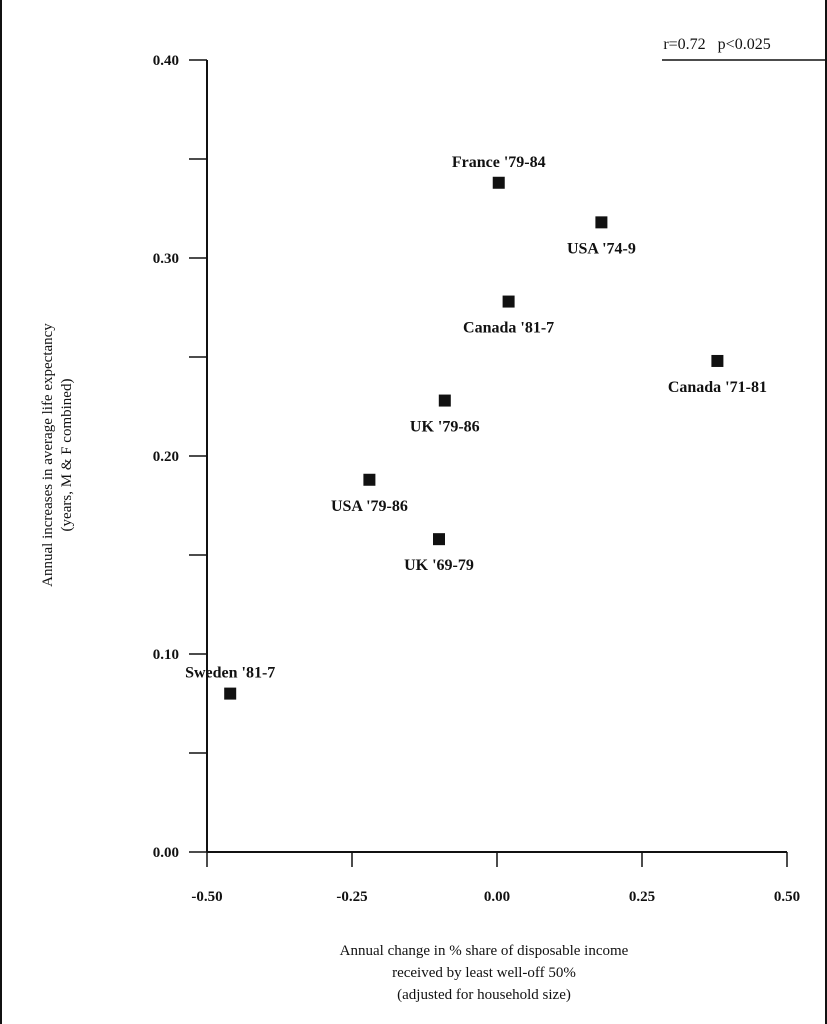 This screenshot has width=827, height=1024. I want to click on x-axis-title-line-2: received by least well-off 50%, so click(484, 973).